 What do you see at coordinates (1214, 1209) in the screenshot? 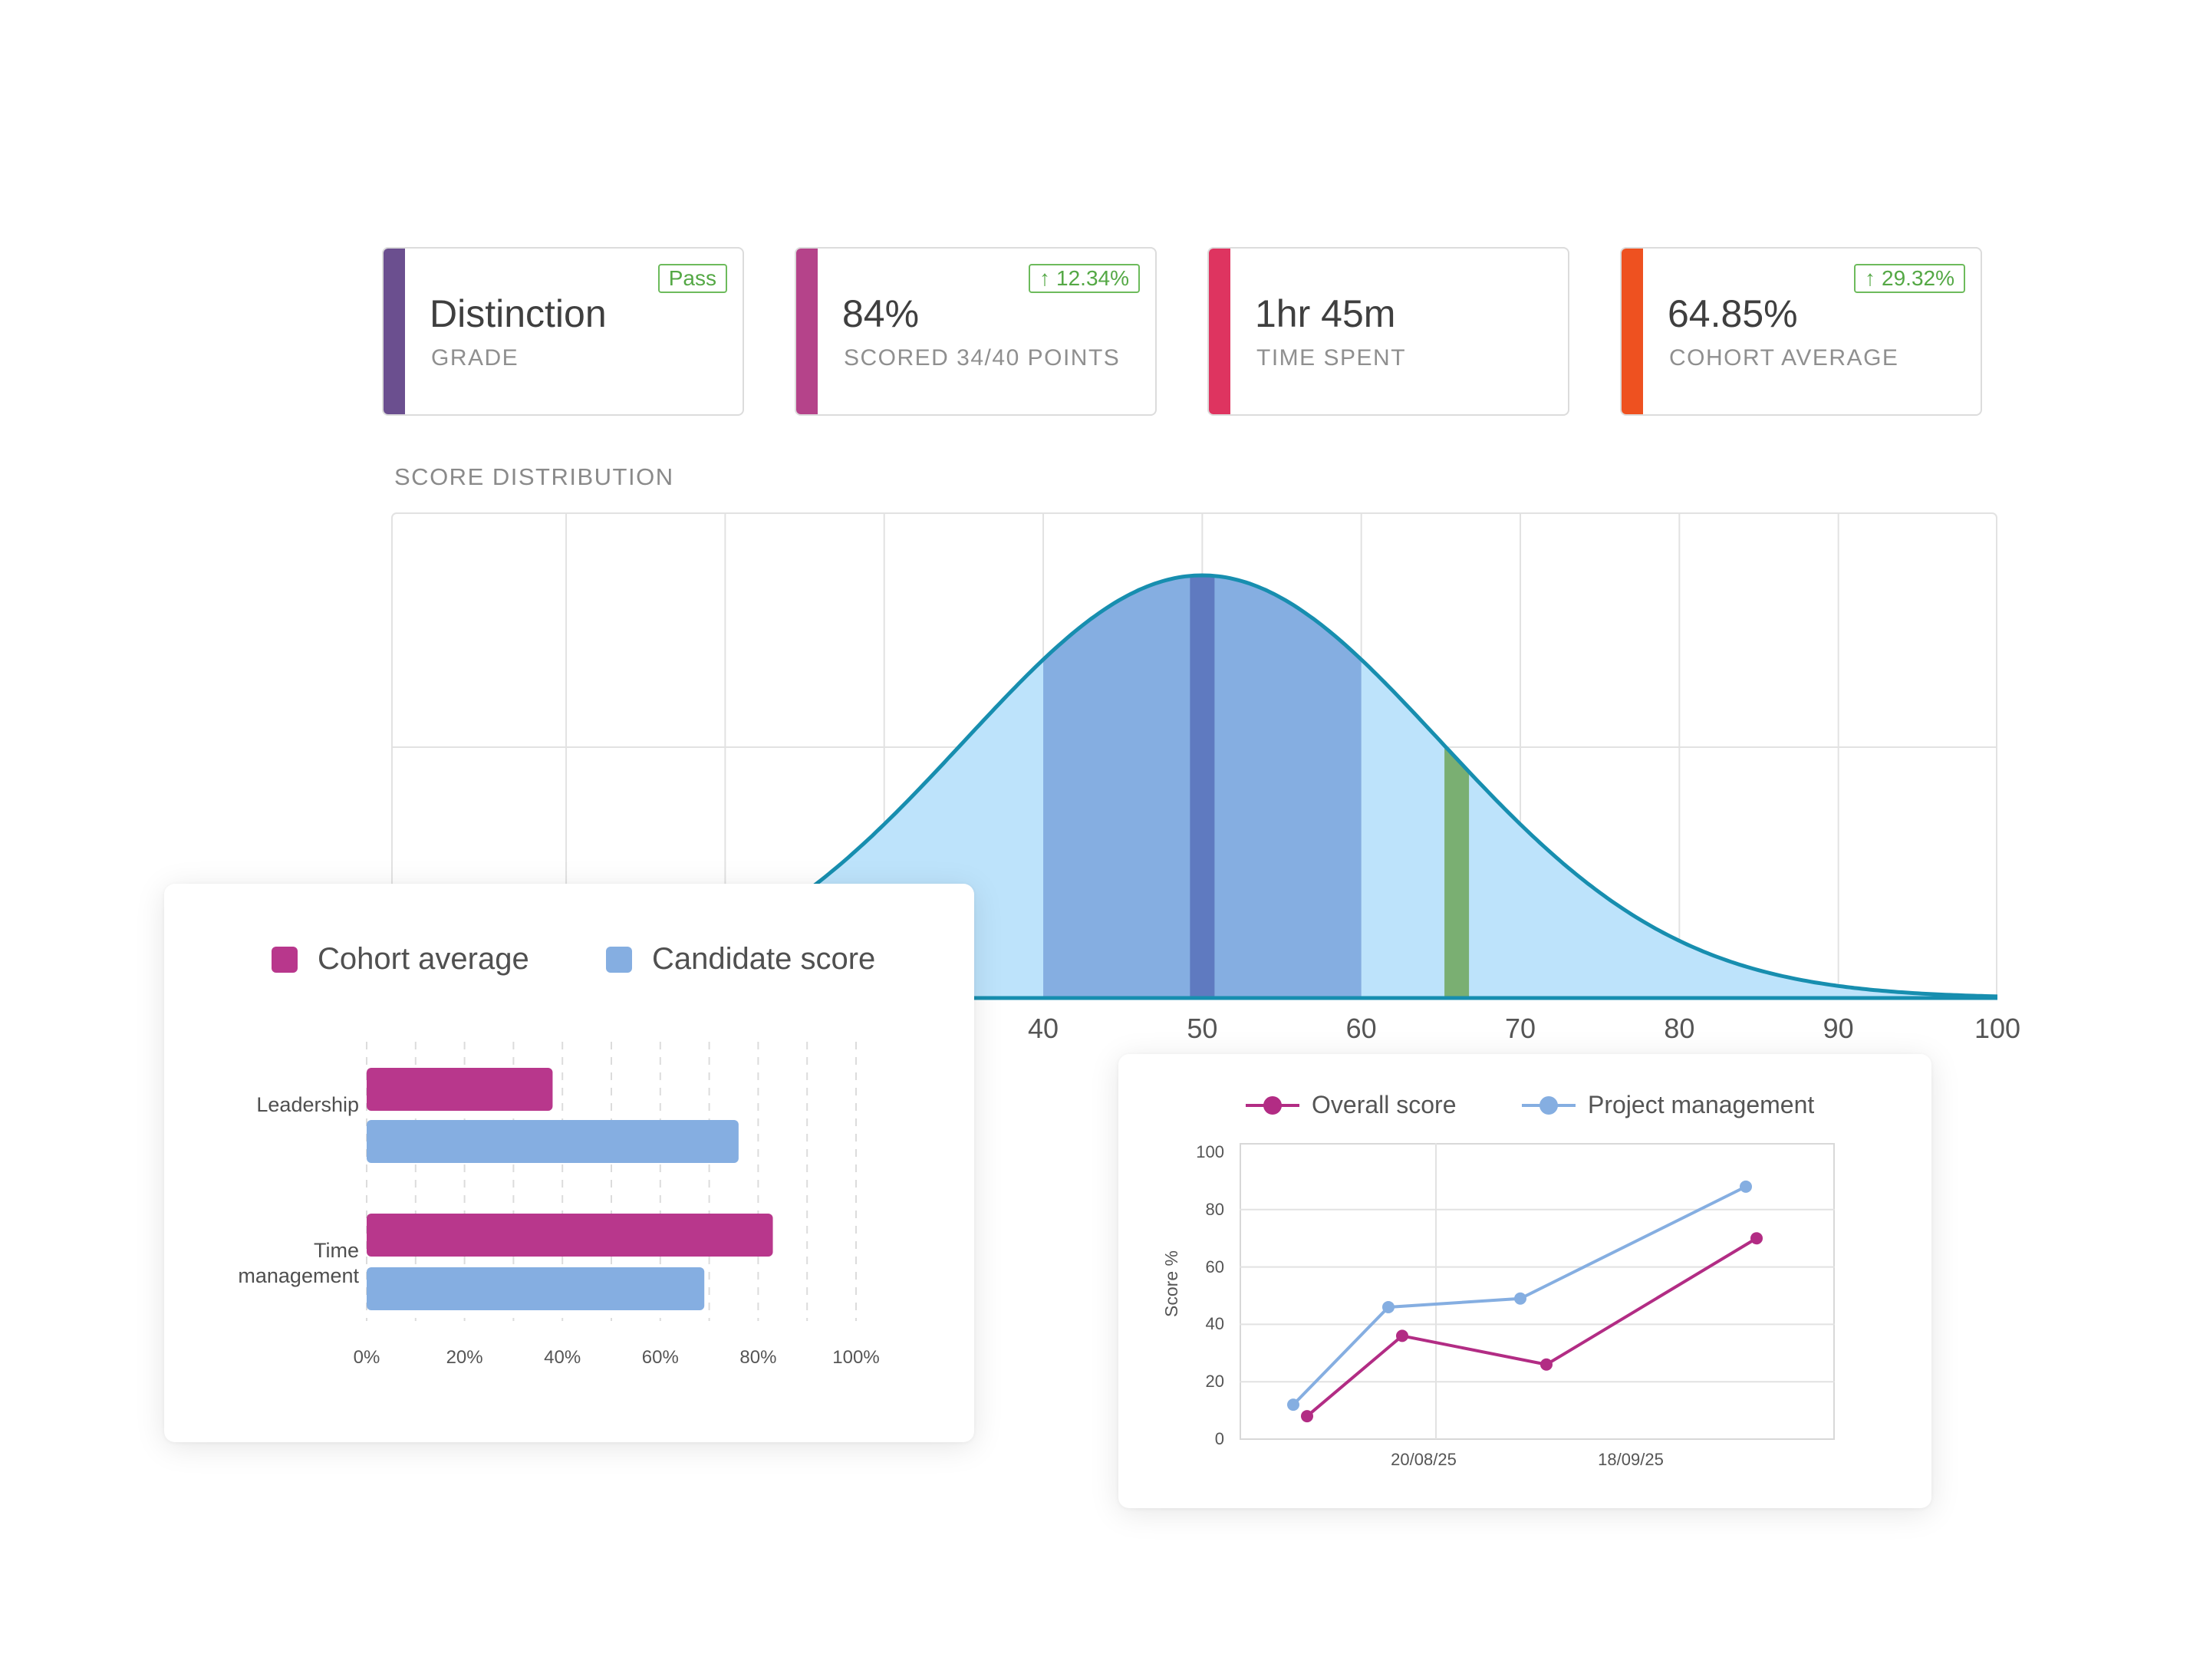
I see `y-tick-label: 80` at bounding box center [1214, 1209].